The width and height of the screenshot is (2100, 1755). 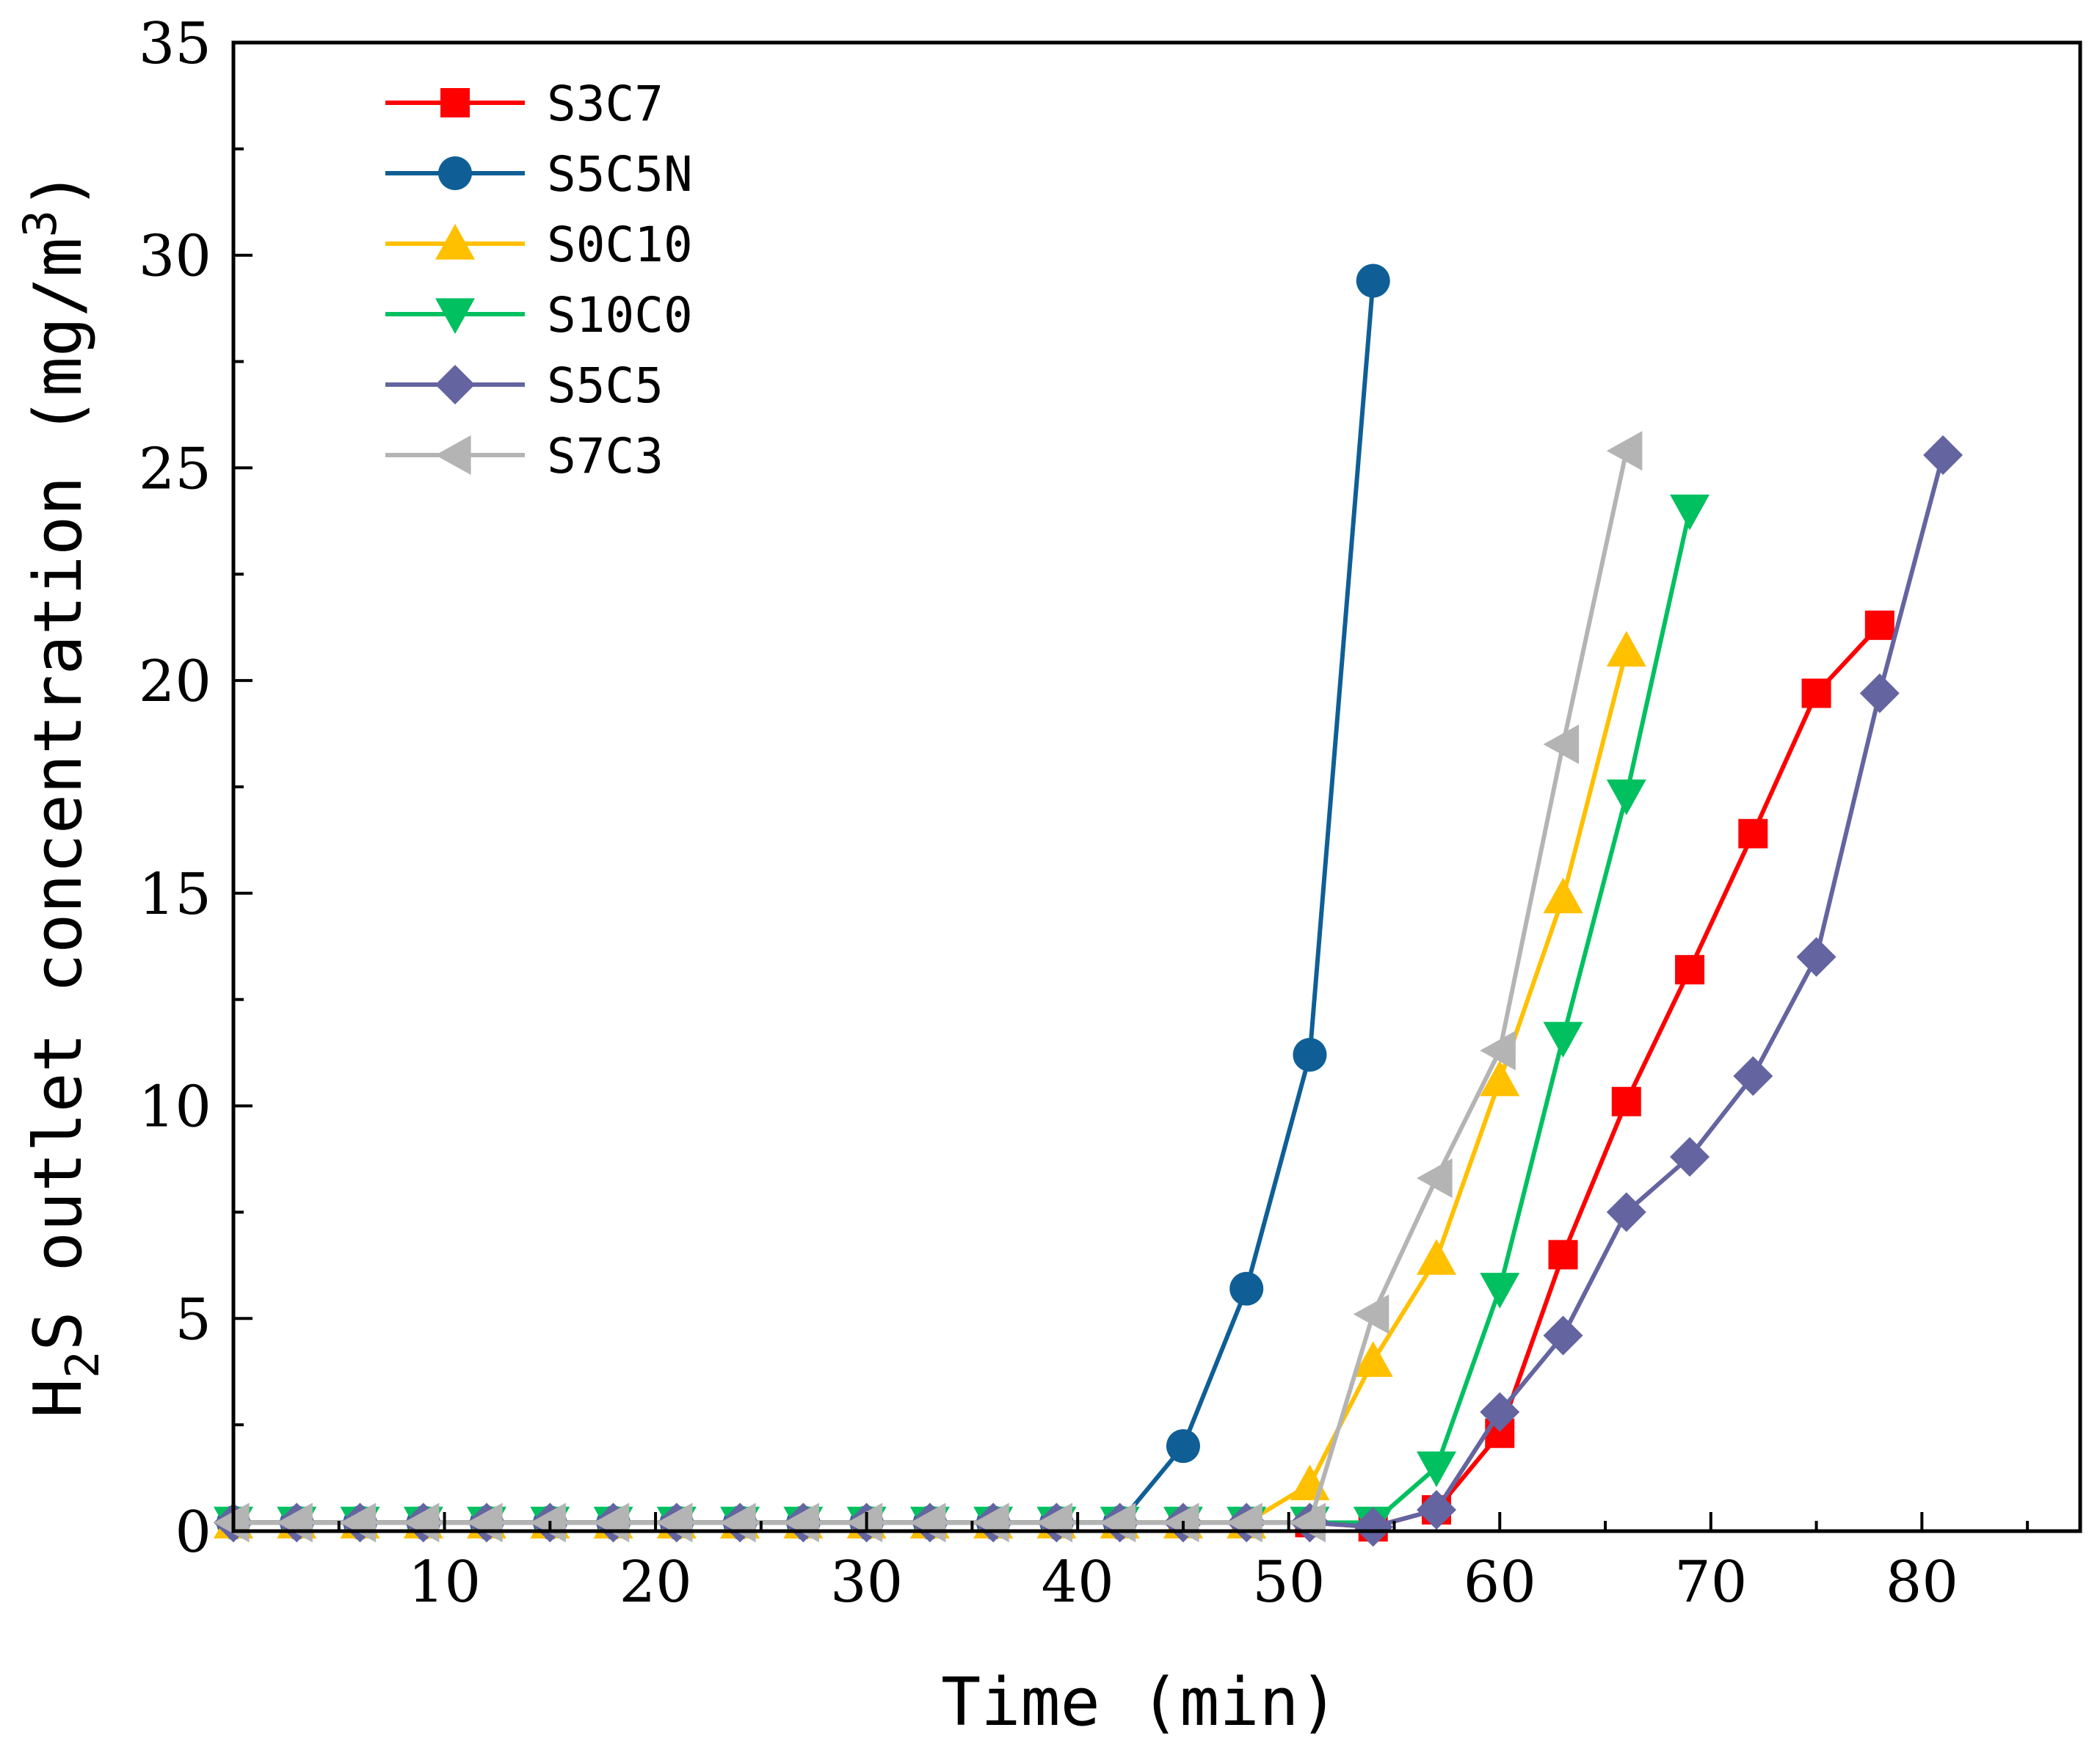 I want to click on legend-item-s0c10: S0C10, so click(x=539, y=245).